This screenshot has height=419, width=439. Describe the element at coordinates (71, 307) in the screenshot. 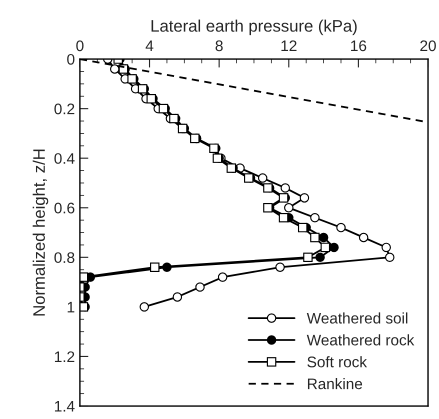

I see `y-tick-label: 1` at that location.